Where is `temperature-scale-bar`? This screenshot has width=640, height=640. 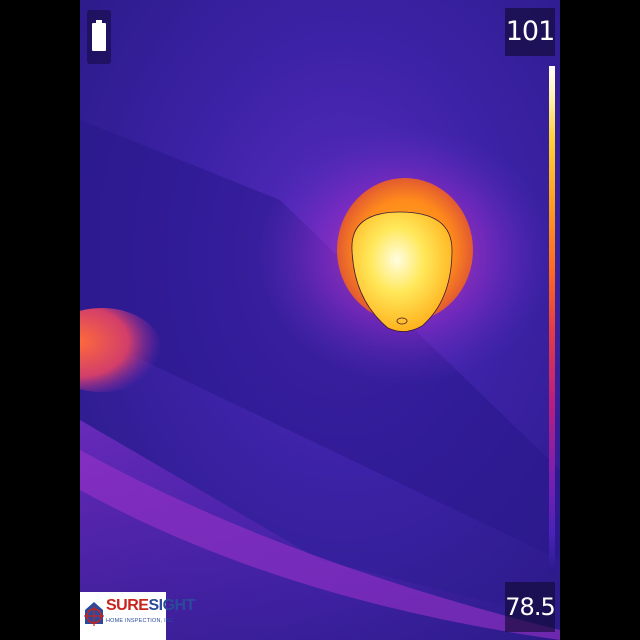 temperature-scale-bar is located at coordinates (552, 320).